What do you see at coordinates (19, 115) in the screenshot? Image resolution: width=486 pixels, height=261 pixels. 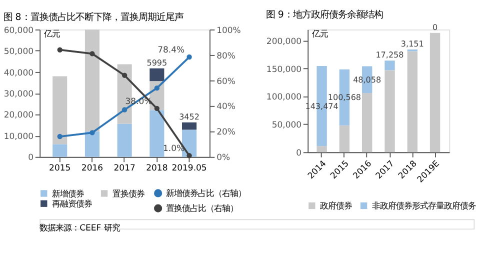 I see `y-tick-label: 20,000` at bounding box center [19, 115].